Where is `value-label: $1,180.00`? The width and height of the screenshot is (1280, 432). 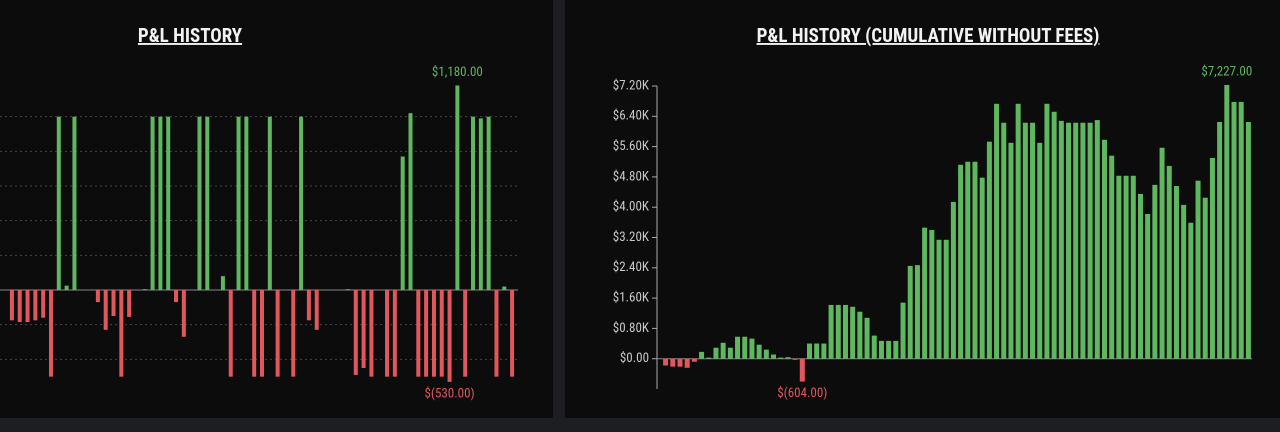
value-label: $1,180.00 is located at coordinates (457, 72).